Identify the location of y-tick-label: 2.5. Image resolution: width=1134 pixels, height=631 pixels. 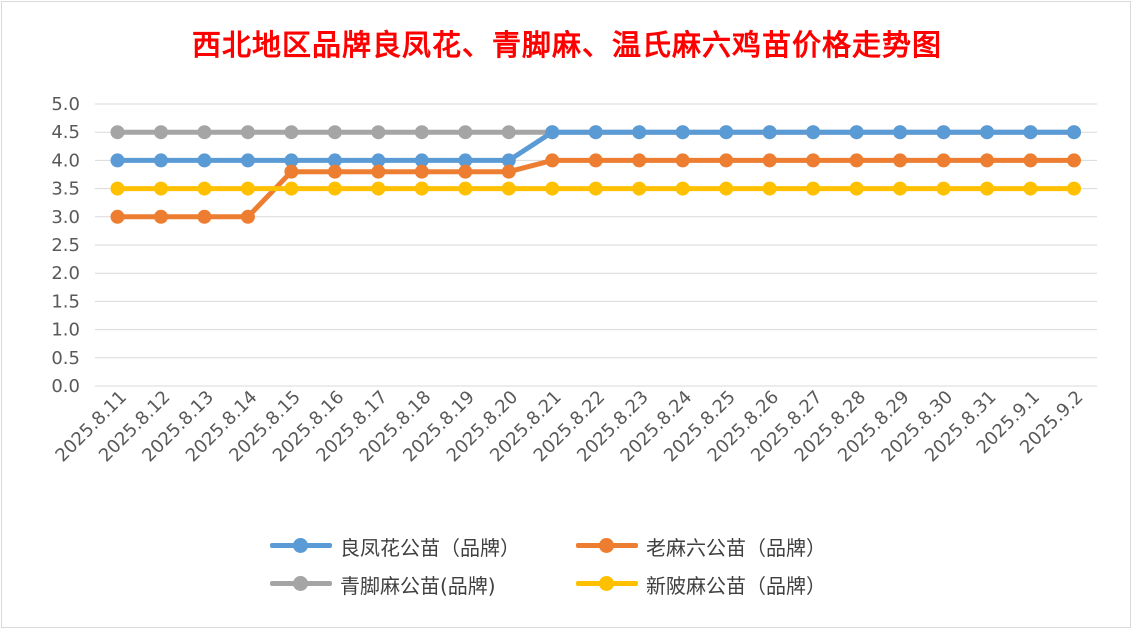
(65, 245).